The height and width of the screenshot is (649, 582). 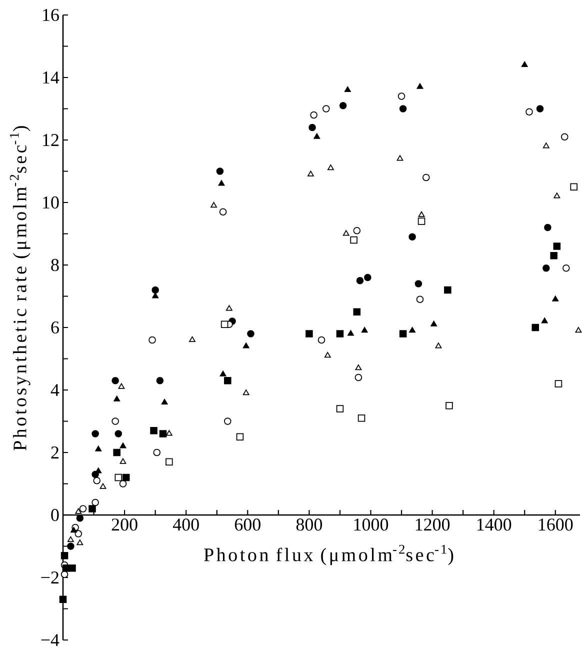 I want to click on y-tick-label: 4, so click(x=55, y=390).